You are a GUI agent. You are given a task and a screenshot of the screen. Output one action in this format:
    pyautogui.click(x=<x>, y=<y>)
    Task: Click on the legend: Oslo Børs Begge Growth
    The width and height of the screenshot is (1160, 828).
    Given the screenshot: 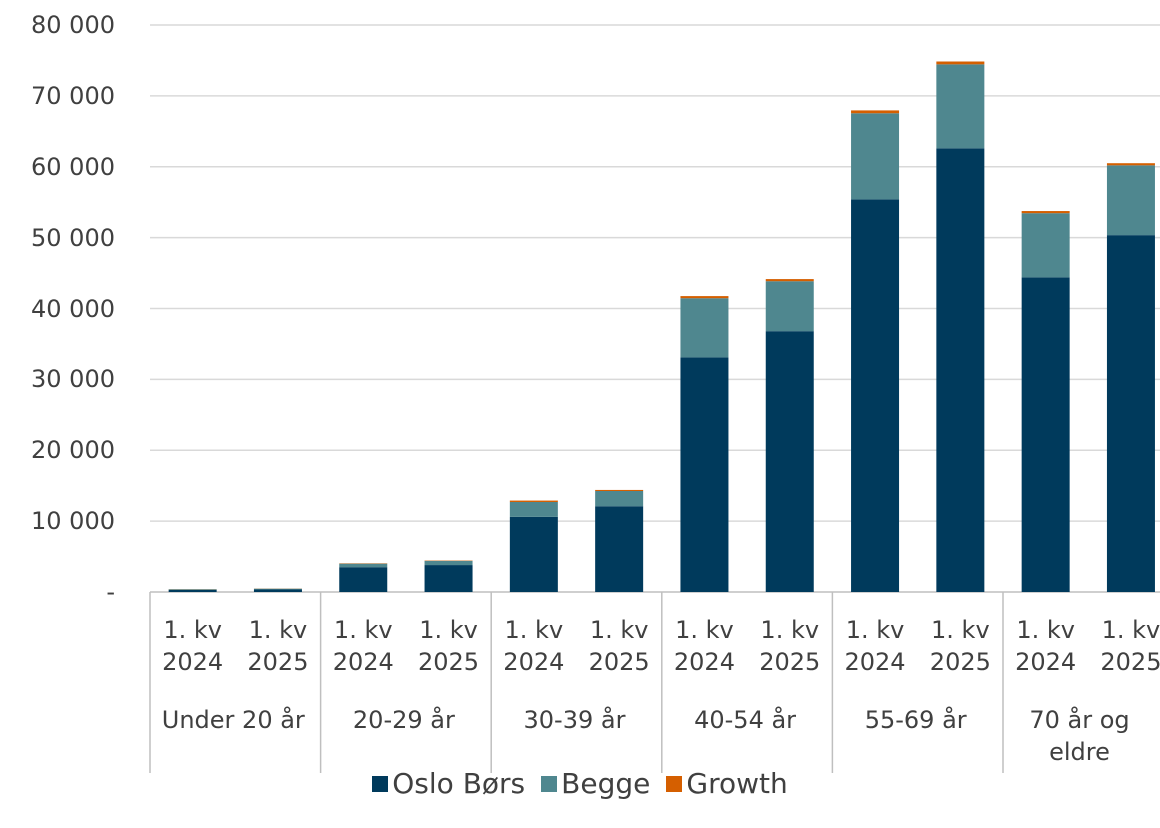 What is the action you would take?
    pyautogui.click(x=580, y=784)
    